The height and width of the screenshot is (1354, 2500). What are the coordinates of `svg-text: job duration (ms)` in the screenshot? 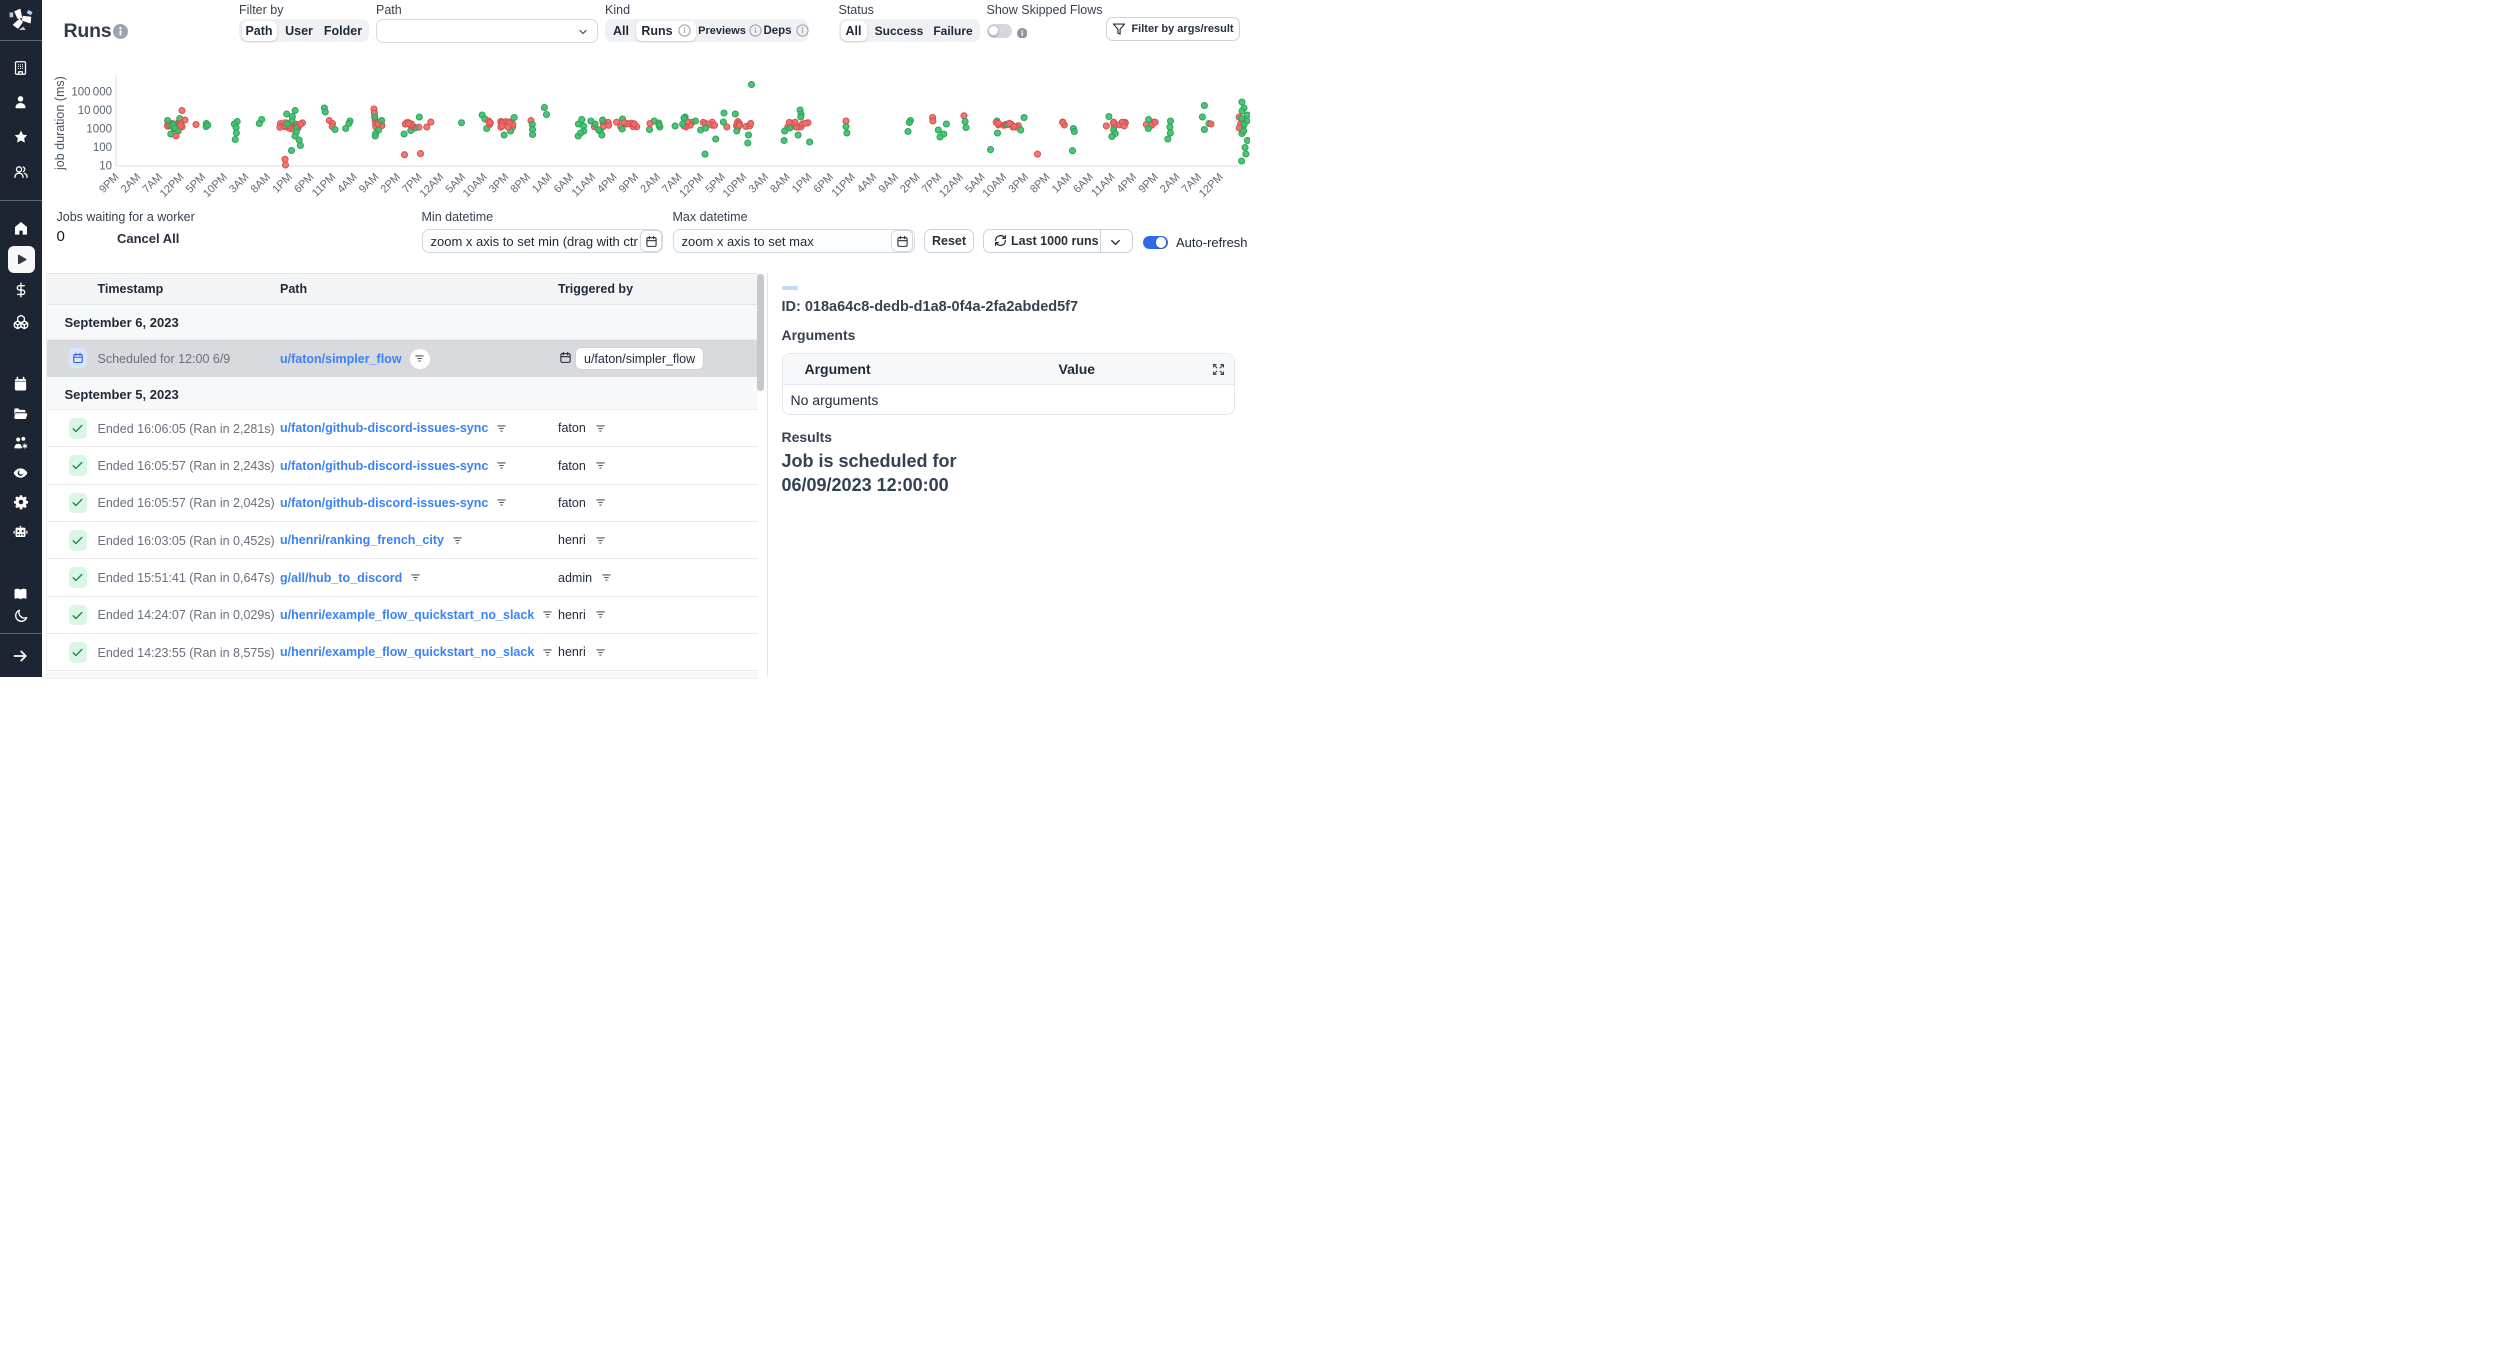 It's located at (60, 123).